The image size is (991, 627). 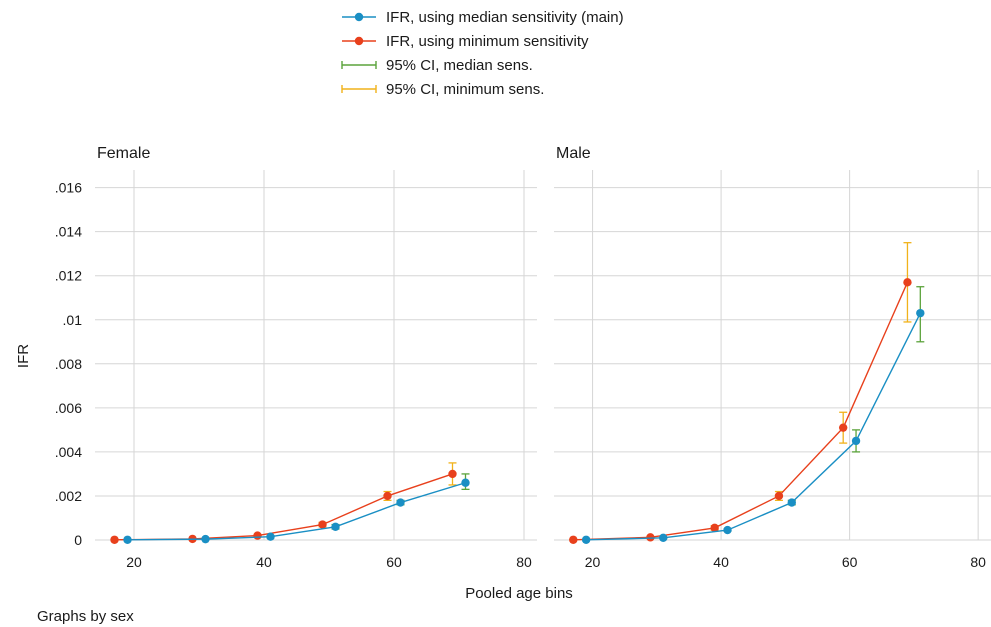 What do you see at coordinates (68, 276) in the screenshot?
I see `y-tick-label: .012` at bounding box center [68, 276].